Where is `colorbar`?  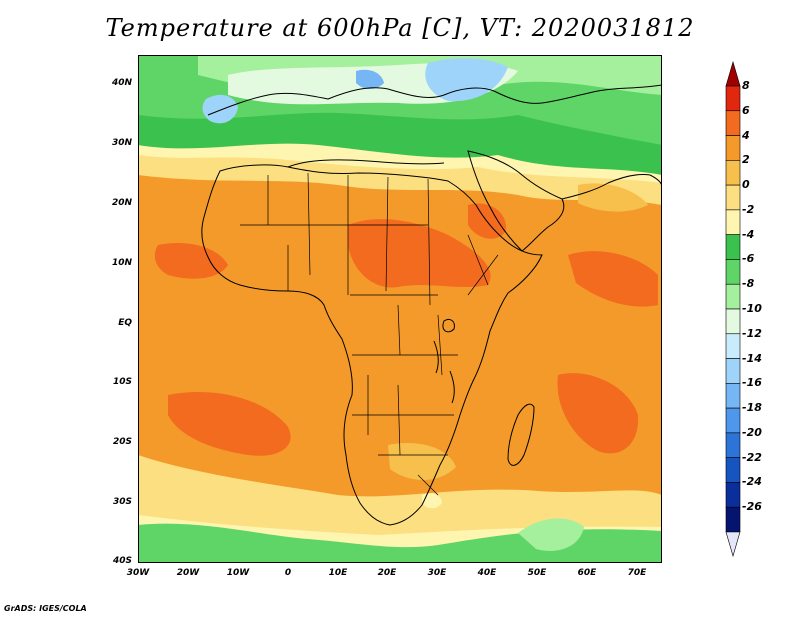 colorbar is located at coordinates (733, 309).